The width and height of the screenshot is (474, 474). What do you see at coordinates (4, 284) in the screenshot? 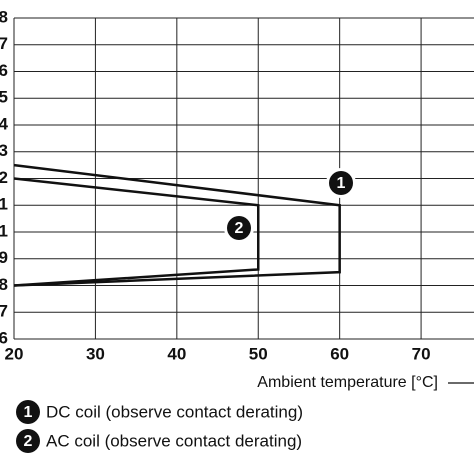
I see `y-tick-label: 0.8` at bounding box center [4, 284].